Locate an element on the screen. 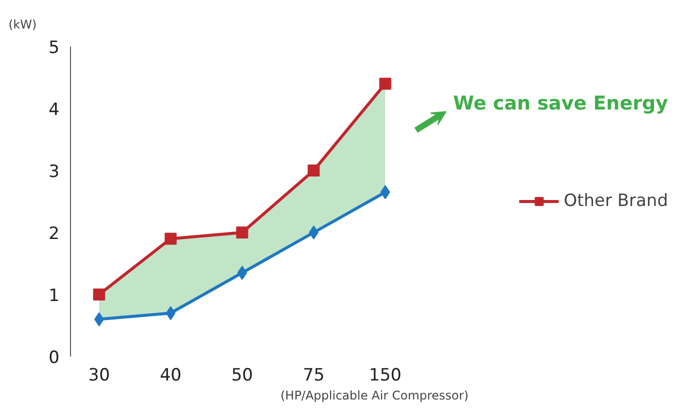 The image size is (684, 409). y-tick-label: 4 is located at coordinates (54, 110).